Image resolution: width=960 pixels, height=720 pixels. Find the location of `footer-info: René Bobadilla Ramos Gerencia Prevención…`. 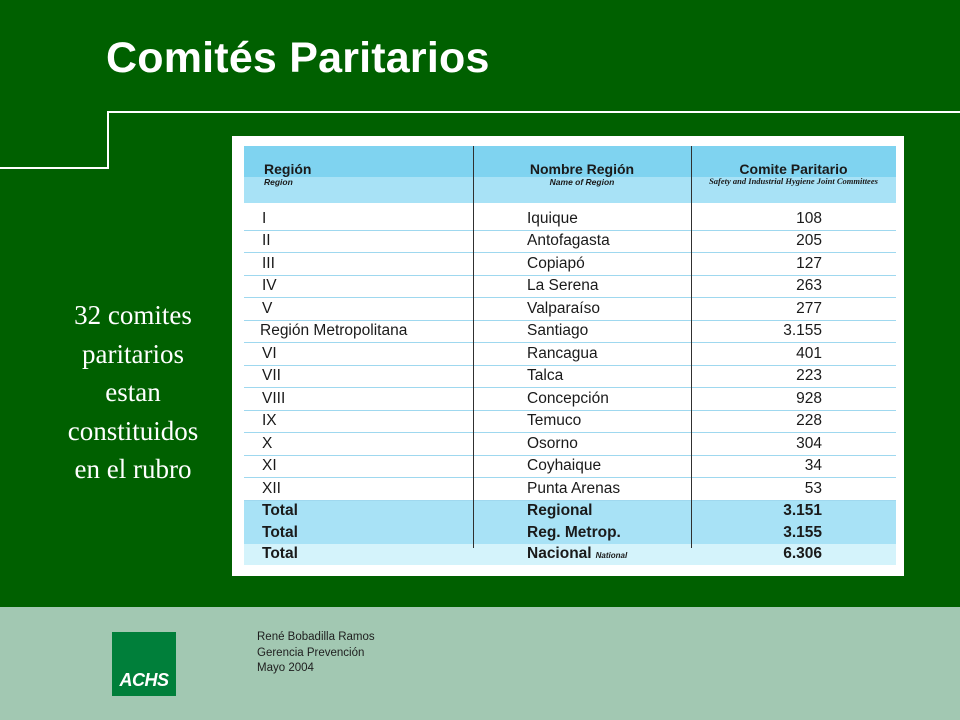

footer-info: René Bobadilla Ramos Gerencia Prevención… is located at coordinates (316, 653).